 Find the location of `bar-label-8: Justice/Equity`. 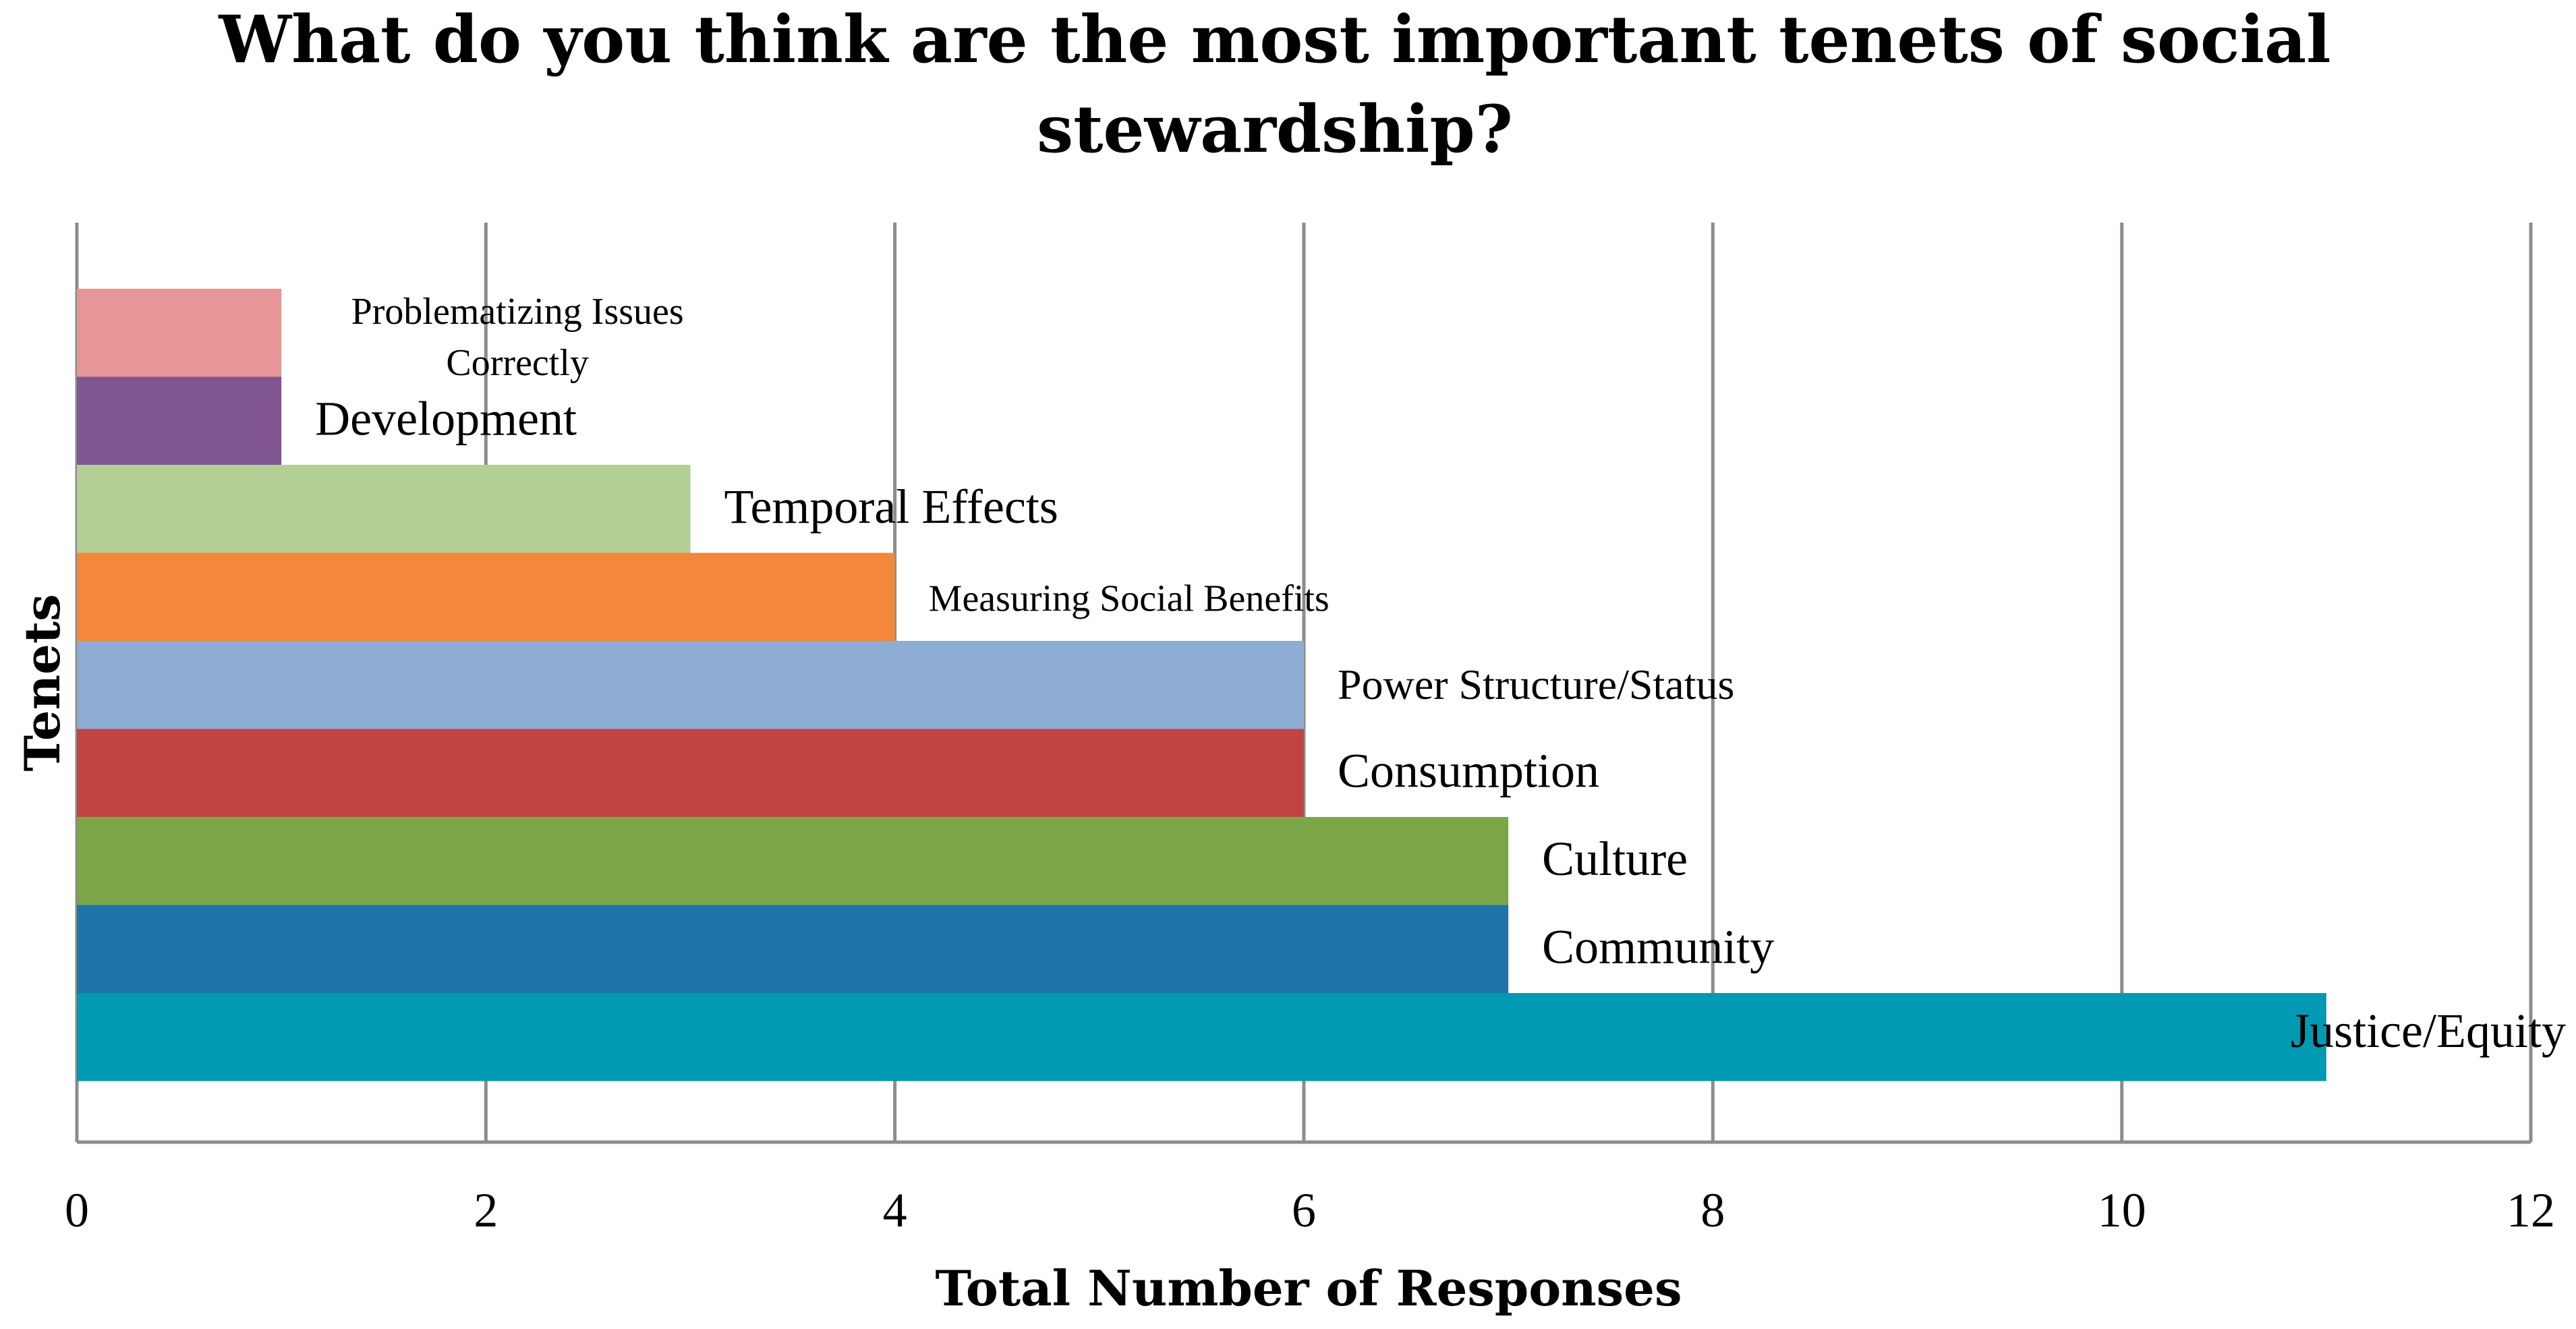

bar-label-8: Justice/Equity is located at coordinates (2428, 1031).